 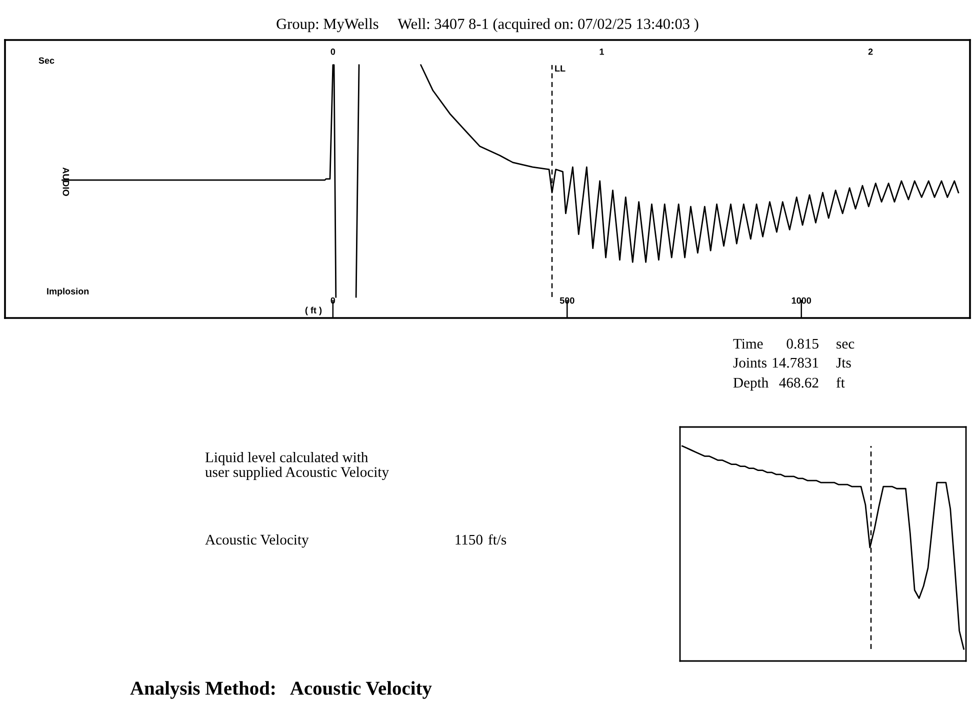 I want to click on x2-tick-label: 1000, so click(x=802, y=300).